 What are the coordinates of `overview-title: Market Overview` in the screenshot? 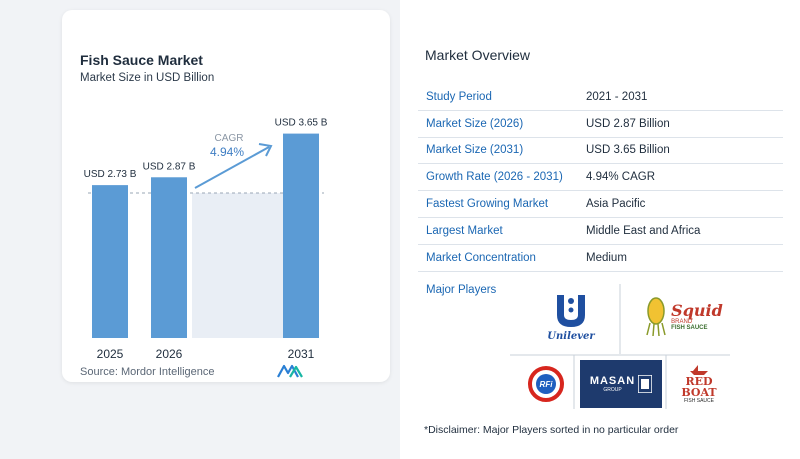 It's located at (478, 55).